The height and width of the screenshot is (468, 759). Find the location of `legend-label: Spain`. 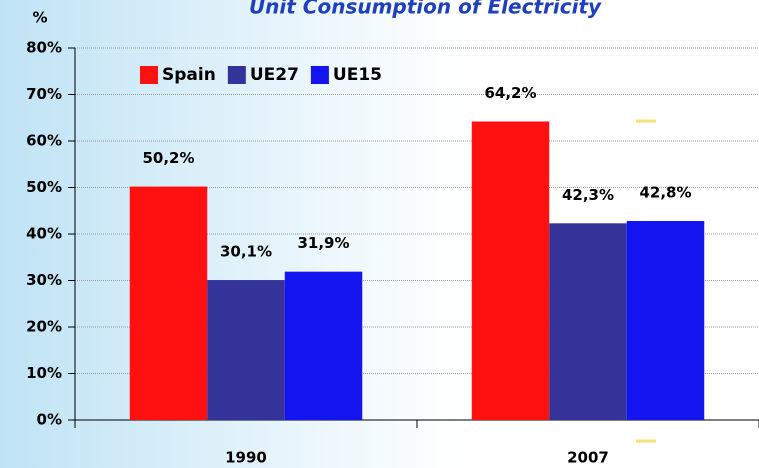

legend-label: Spain is located at coordinates (189, 75).